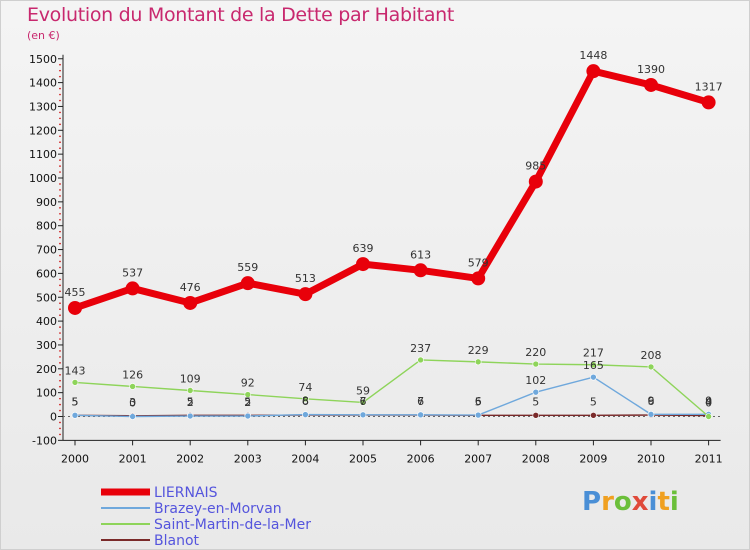 This screenshot has width=750, height=550. What do you see at coordinates (248, 458) in the screenshot?
I see `x-tick-label: 2003` at bounding box center [248, 458].